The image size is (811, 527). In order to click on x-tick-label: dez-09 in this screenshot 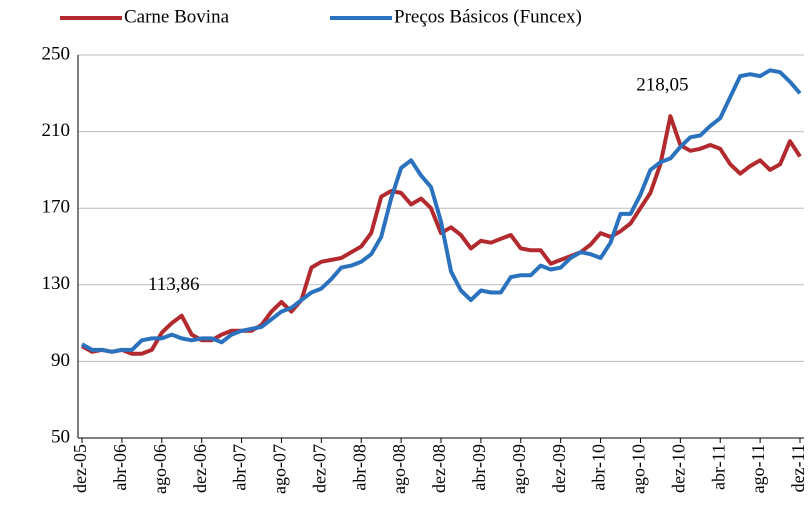, I will do `click(559, 468)`.